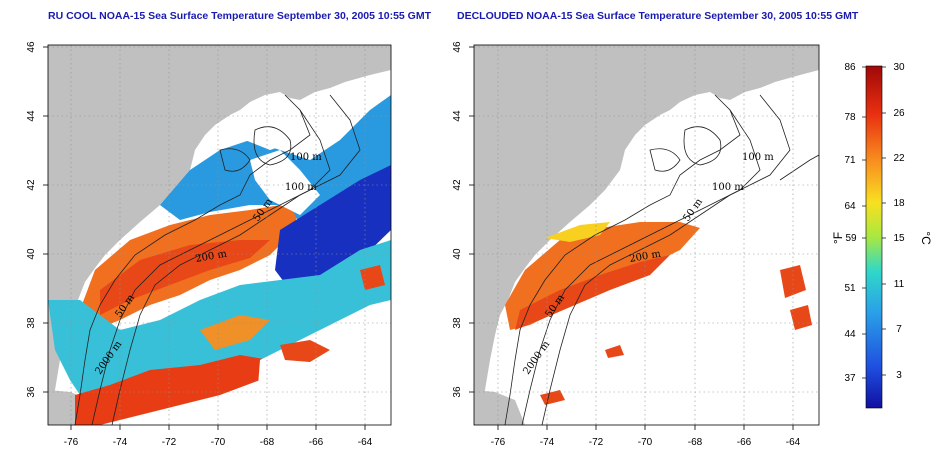  What do you see at coordinates (874, 237) in the screenshot?
I see `colorbar-gradient` at bounding box center [874, 237].